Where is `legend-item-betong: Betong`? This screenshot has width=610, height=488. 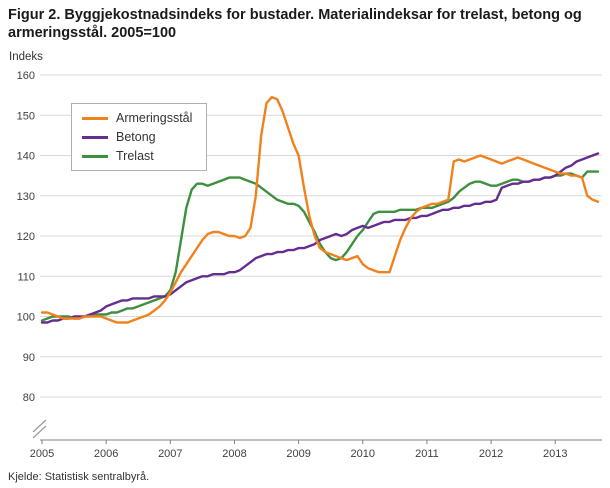
legend-item-betong: Betong is located at coordinates (137, 137).